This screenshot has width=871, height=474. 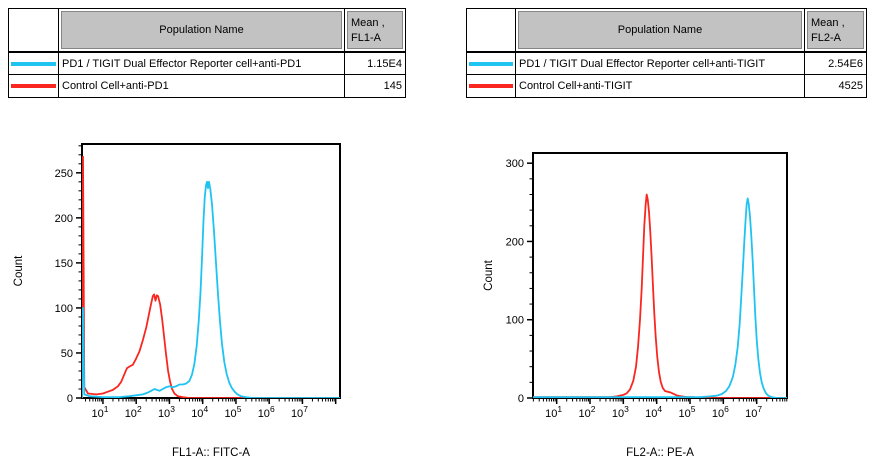 I want to click on population-name-cell: Control Cell+anti-TIGIT, so click(x=659, y=86).